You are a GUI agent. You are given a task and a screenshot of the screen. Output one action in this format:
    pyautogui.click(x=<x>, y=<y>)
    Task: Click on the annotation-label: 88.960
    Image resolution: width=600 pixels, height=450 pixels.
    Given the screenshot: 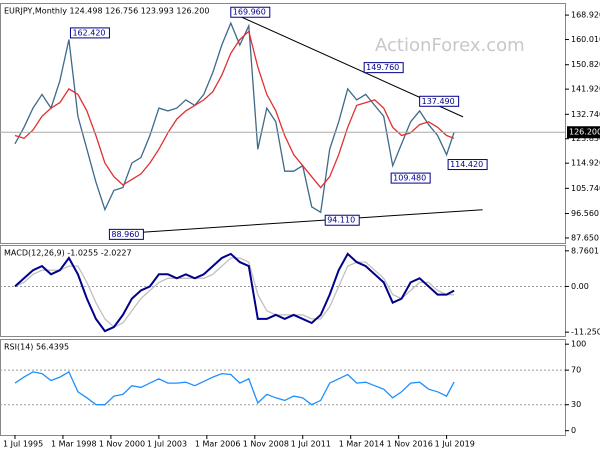 What is the action you would take?
    pyautogui.click(x=125, y=234)
    